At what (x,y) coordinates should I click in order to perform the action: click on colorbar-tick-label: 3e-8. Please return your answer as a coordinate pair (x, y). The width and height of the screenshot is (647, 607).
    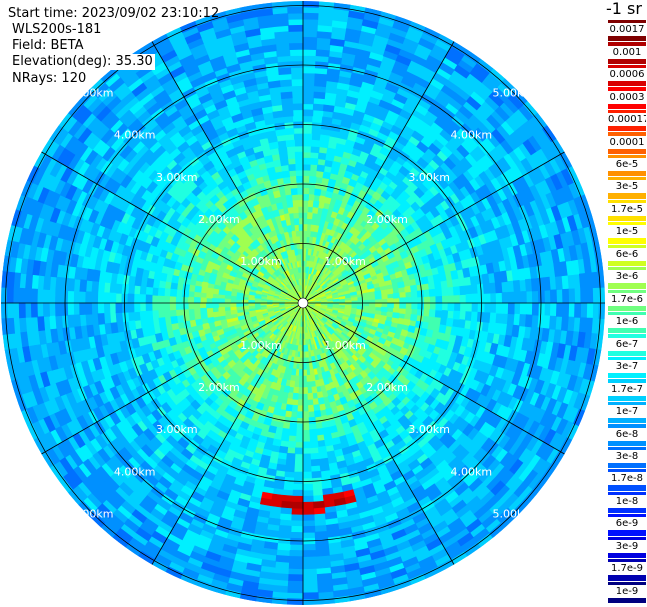
    Looking at the image, I should click on (627, 456).